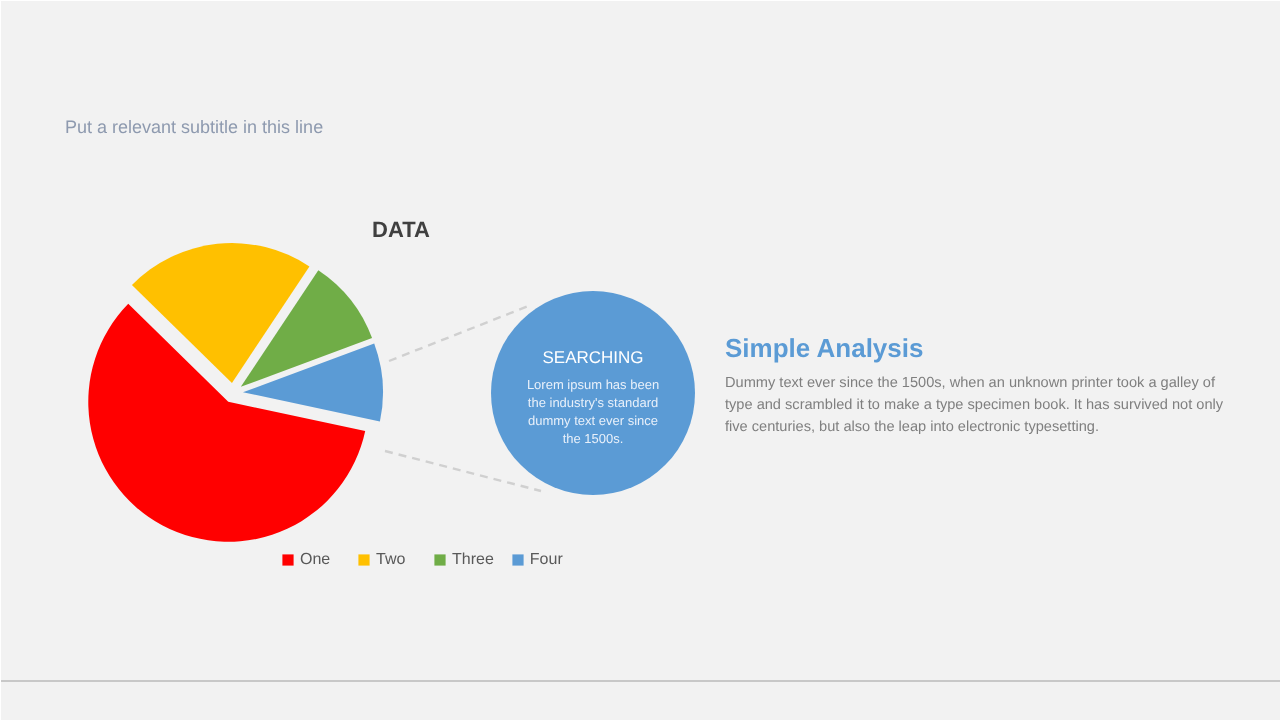 This screenshot has width=1280, height=720. Describe the element at coordinates (593, 357) in the screenshot. I see `text: SEARCHING` at that location.